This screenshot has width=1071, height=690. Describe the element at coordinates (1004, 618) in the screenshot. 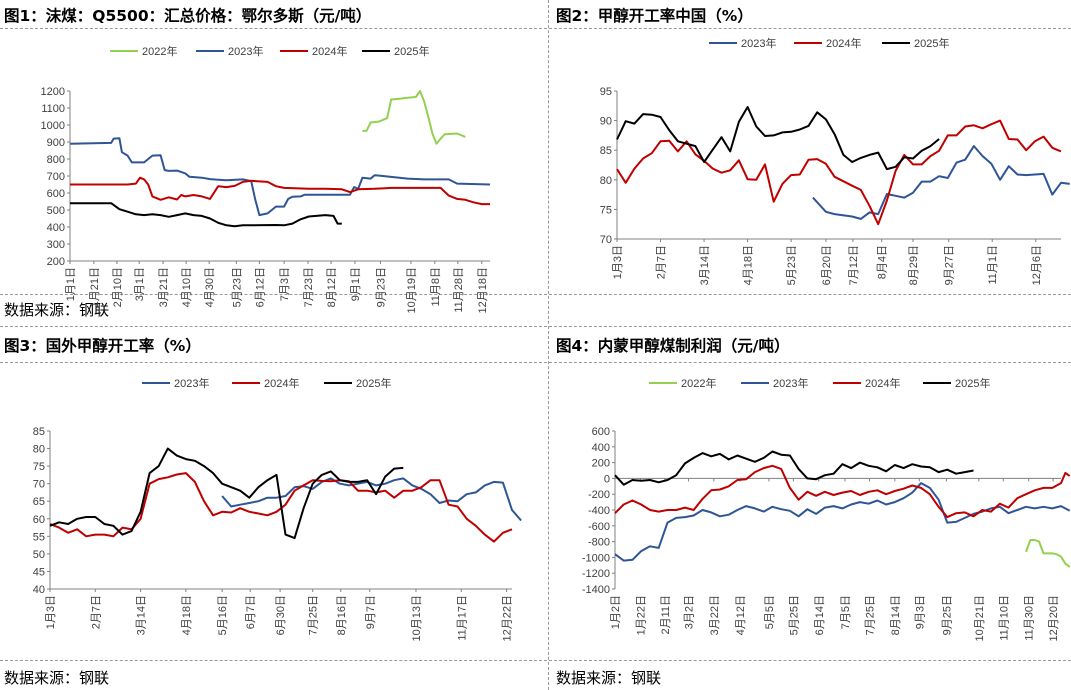

I see `x-tick-label: 11月10日` at that location.